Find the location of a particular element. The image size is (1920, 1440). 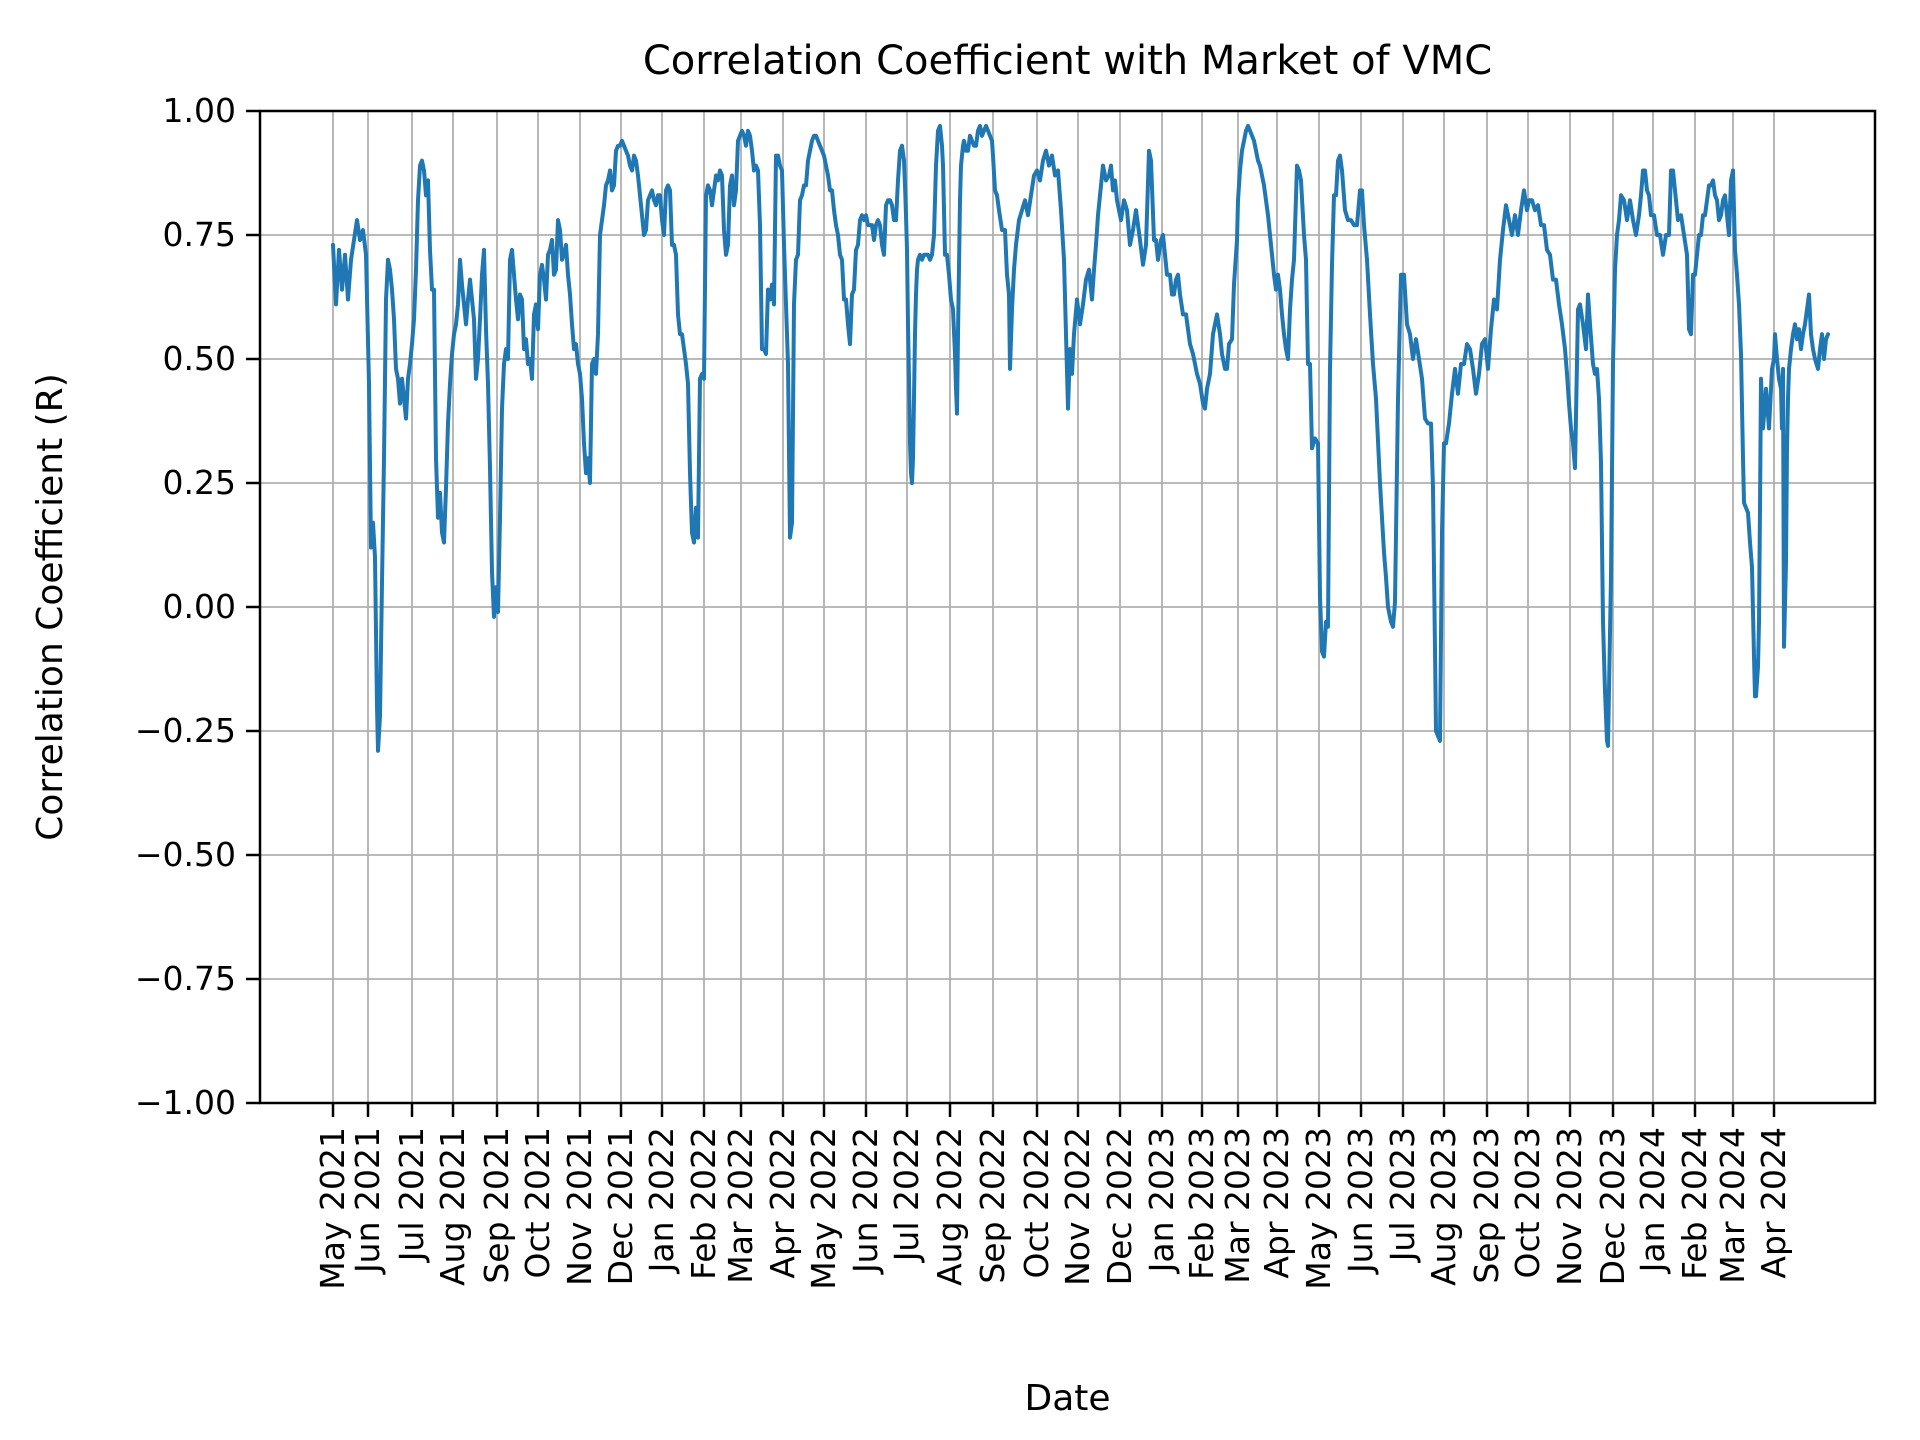

y-axis-label-text: Correlation Coefficient (R) is located at coordinates (50, 607).